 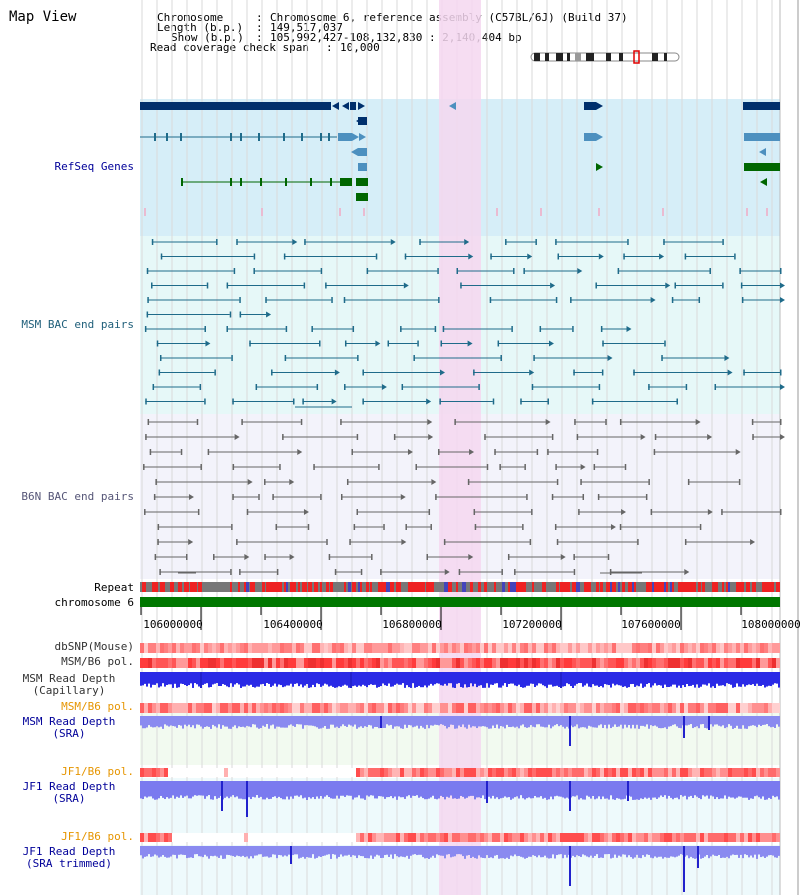 I want to click on b6n-bac-features, so click(x=464, y=497).